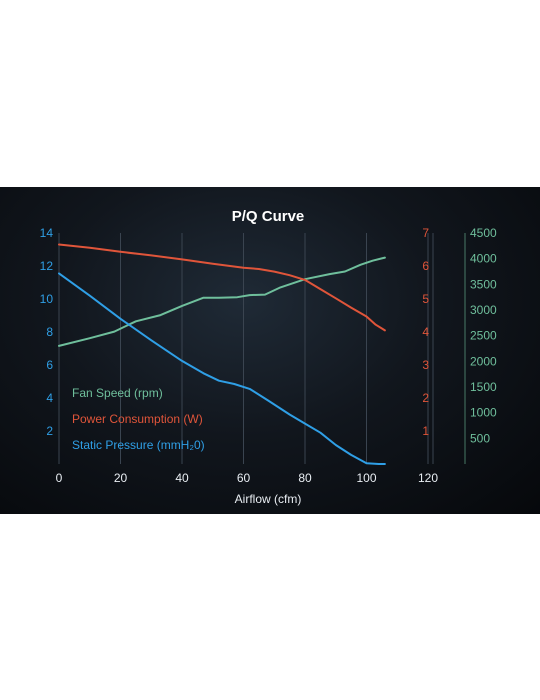 Image resolution: width=540 pixels, height=700 pixels. Describe the element at coordinates (483, 336) in the screenshot. I see `far-right-y-tick-2500: 2500` at that location.